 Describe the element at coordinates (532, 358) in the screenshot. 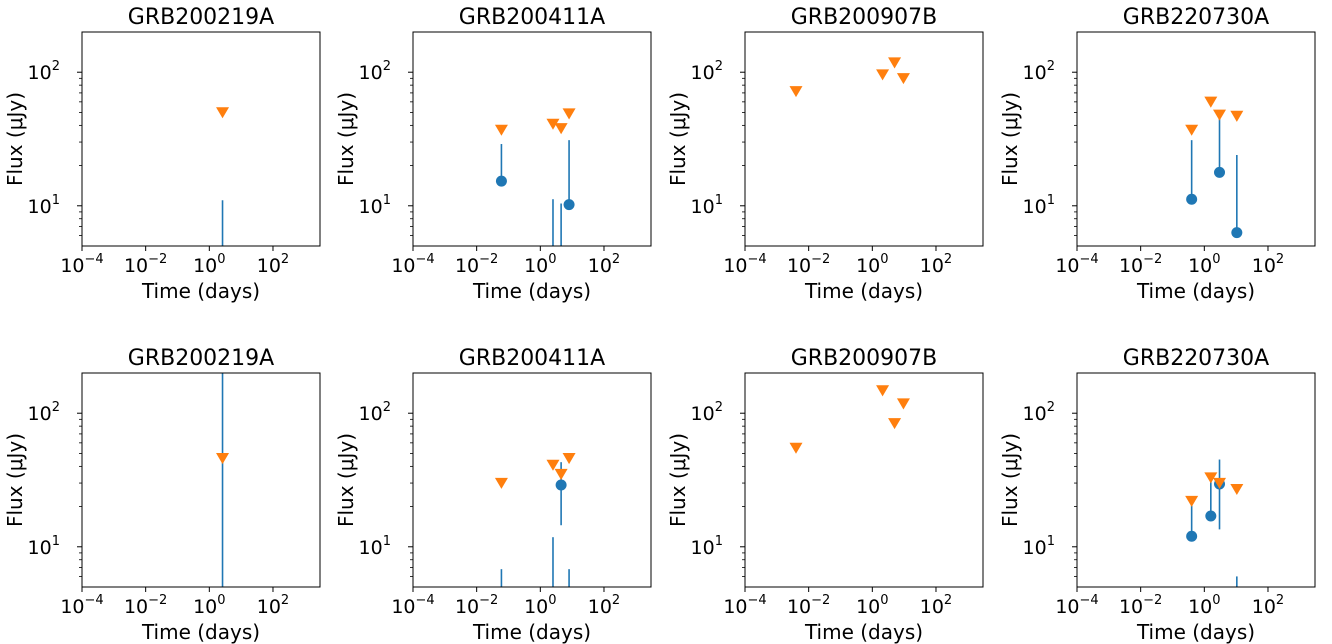

I see `panel-title: GRB200411A` at that location.